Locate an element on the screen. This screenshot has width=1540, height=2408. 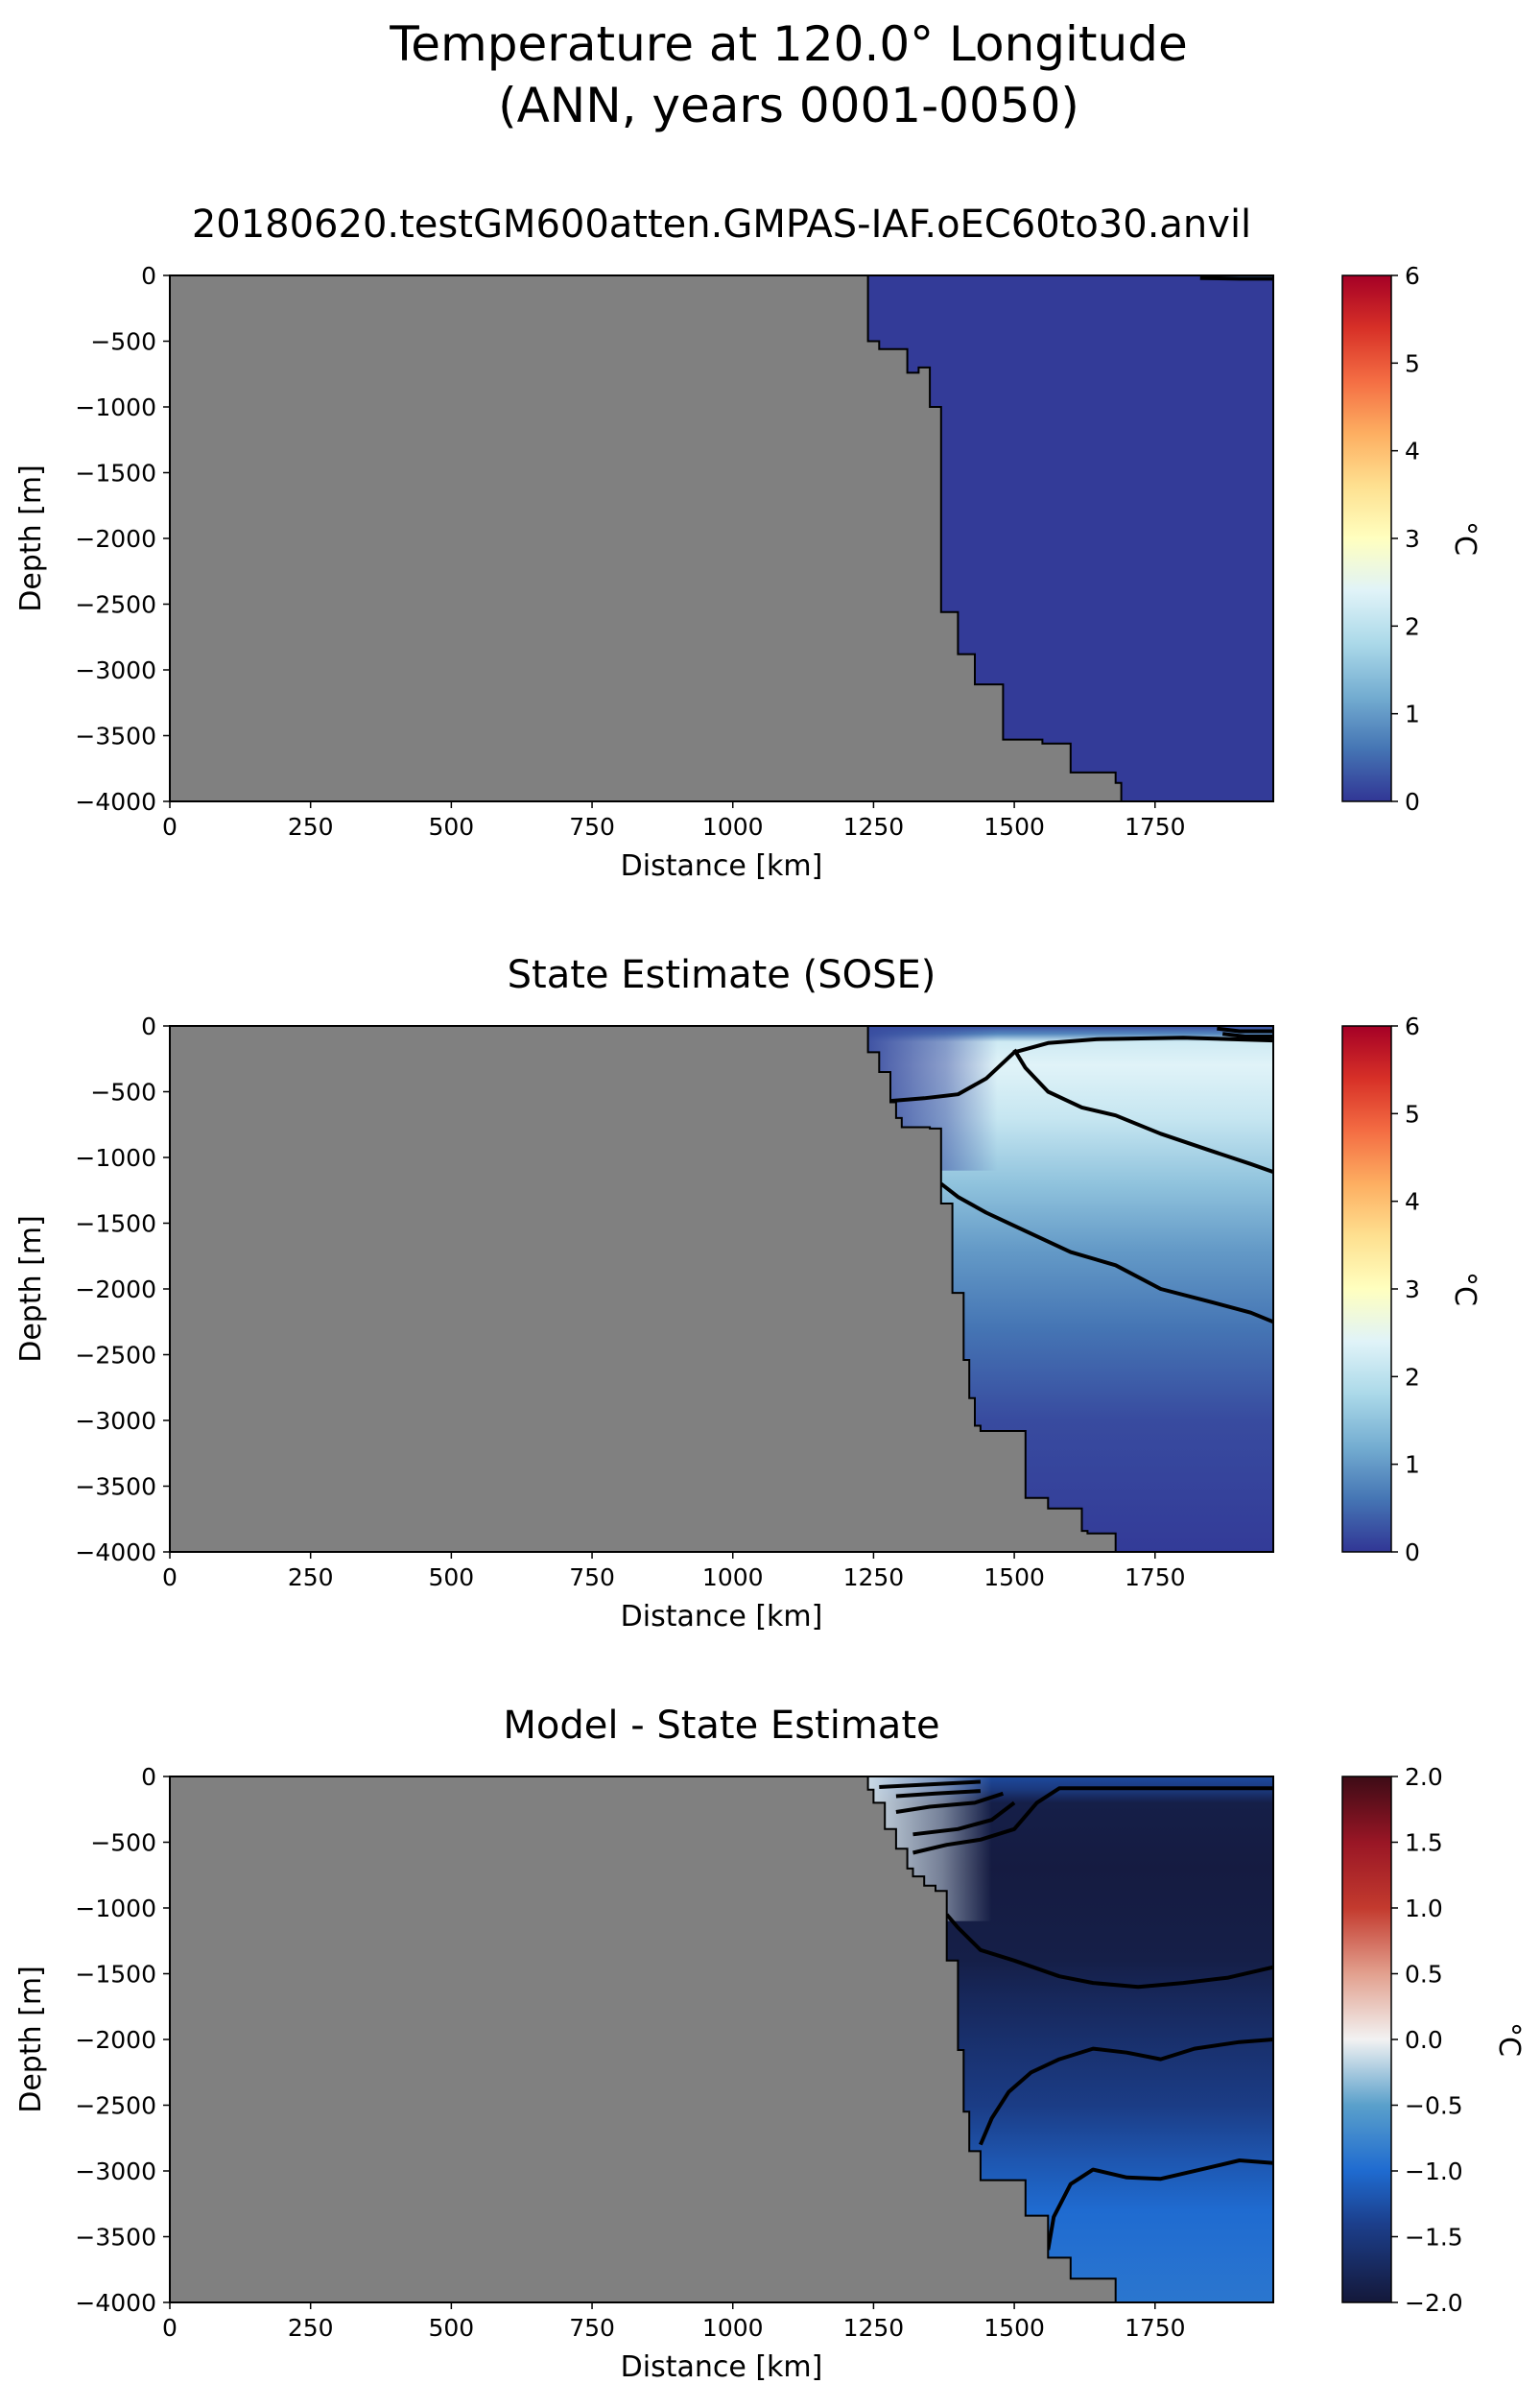
figure-title-line2: (ANN, years 0001-0050) is located at coordinates (788, 105).